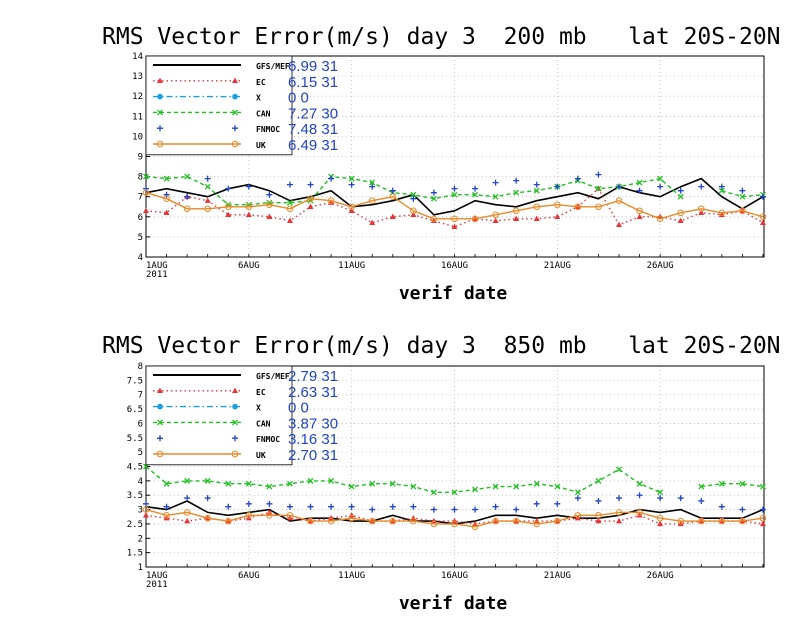 This screenshot has height=622, width=800. Describe the element at coordinates (263, 113) in the screenshot. I see `legend-label: CAN` at that location.